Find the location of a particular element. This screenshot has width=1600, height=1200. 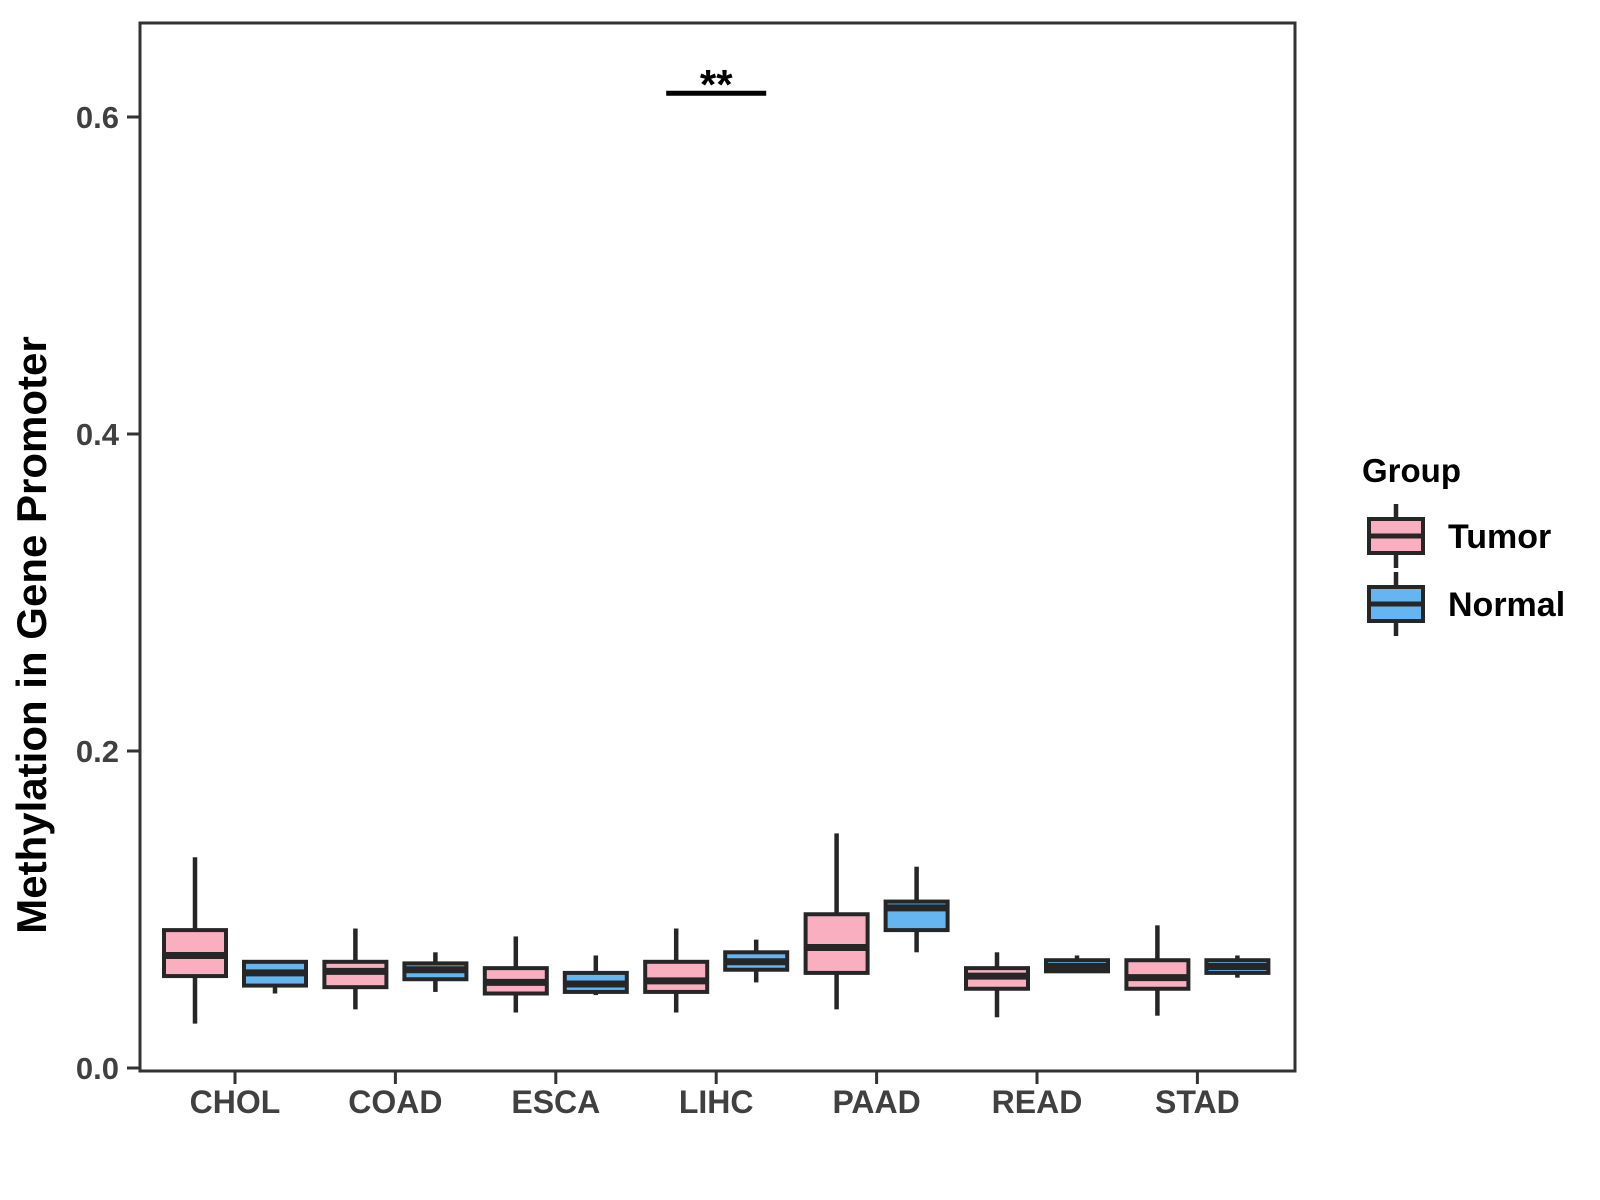

boxplot-coad-normal is located at coordinates (435, 972).